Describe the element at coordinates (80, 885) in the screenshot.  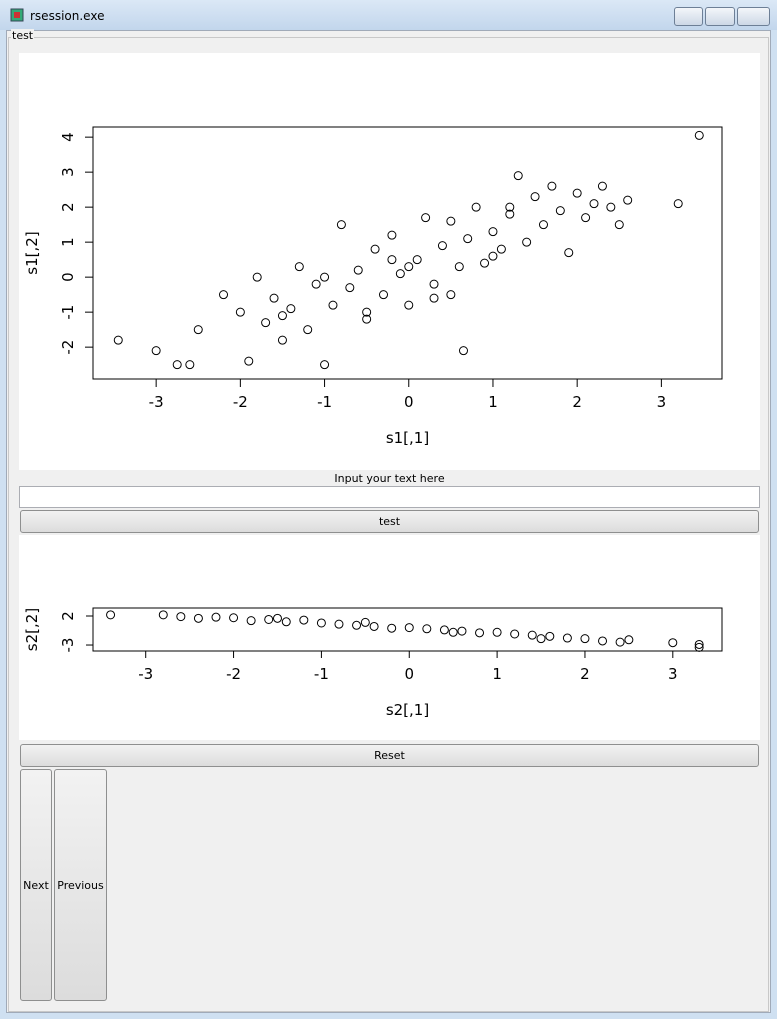
I see `previous-button: Previous` at that location.